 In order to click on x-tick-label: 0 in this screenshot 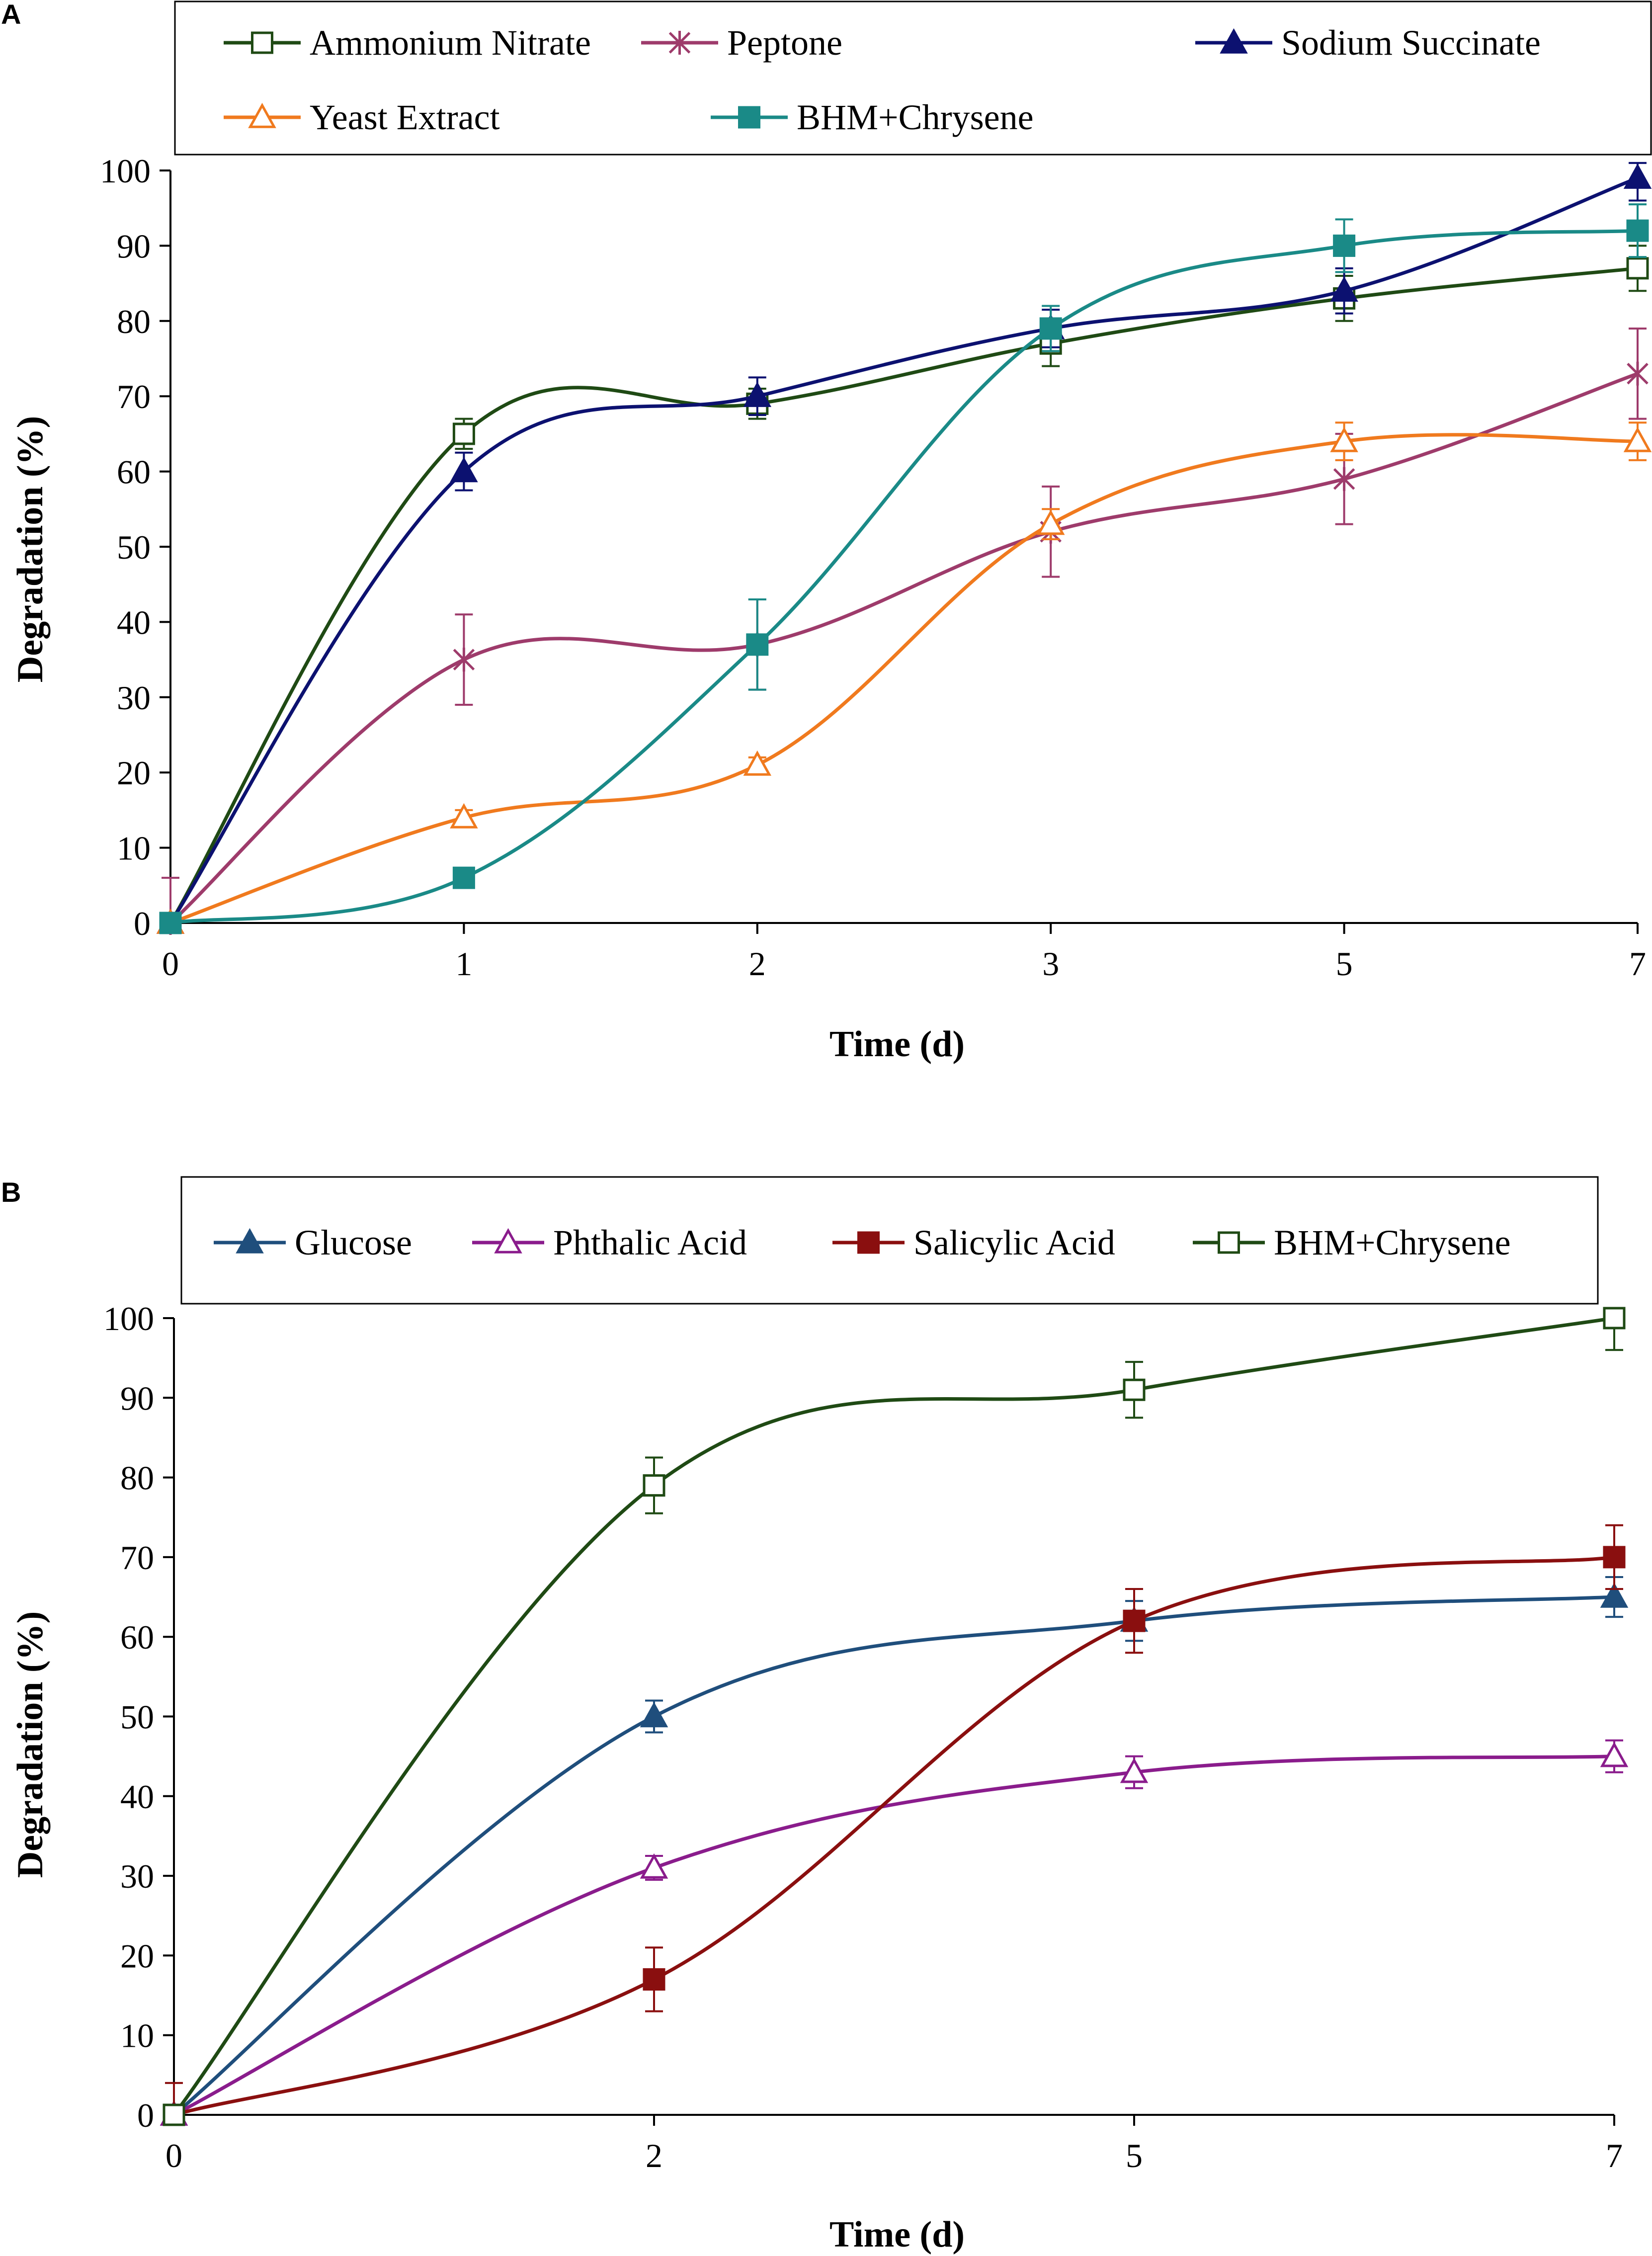, I will do `click(173, 2155)`.